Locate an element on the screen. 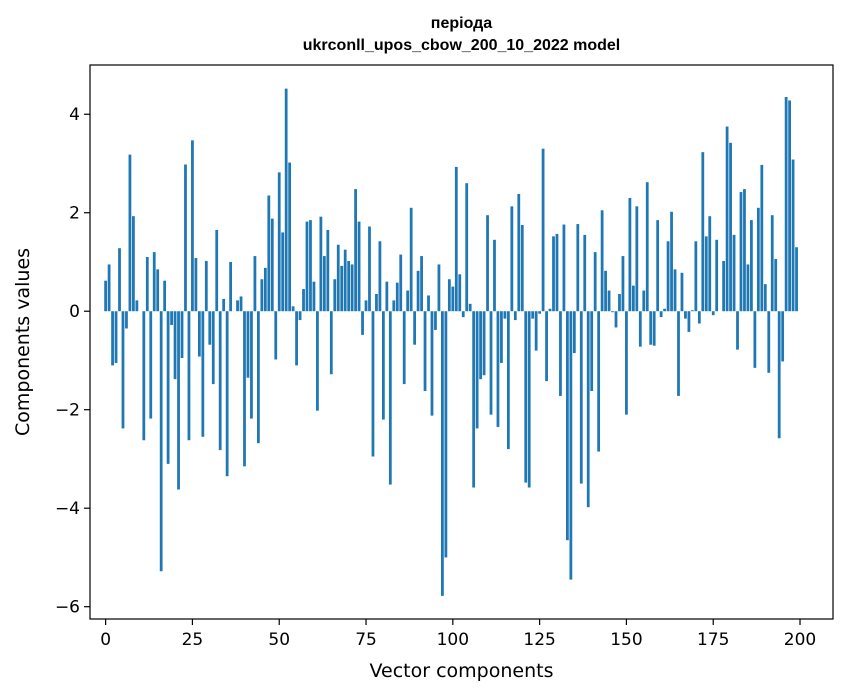 The width and height of the screenshot is (847, 696). x-tick-label: 175 is located at coordinates (713, 640).